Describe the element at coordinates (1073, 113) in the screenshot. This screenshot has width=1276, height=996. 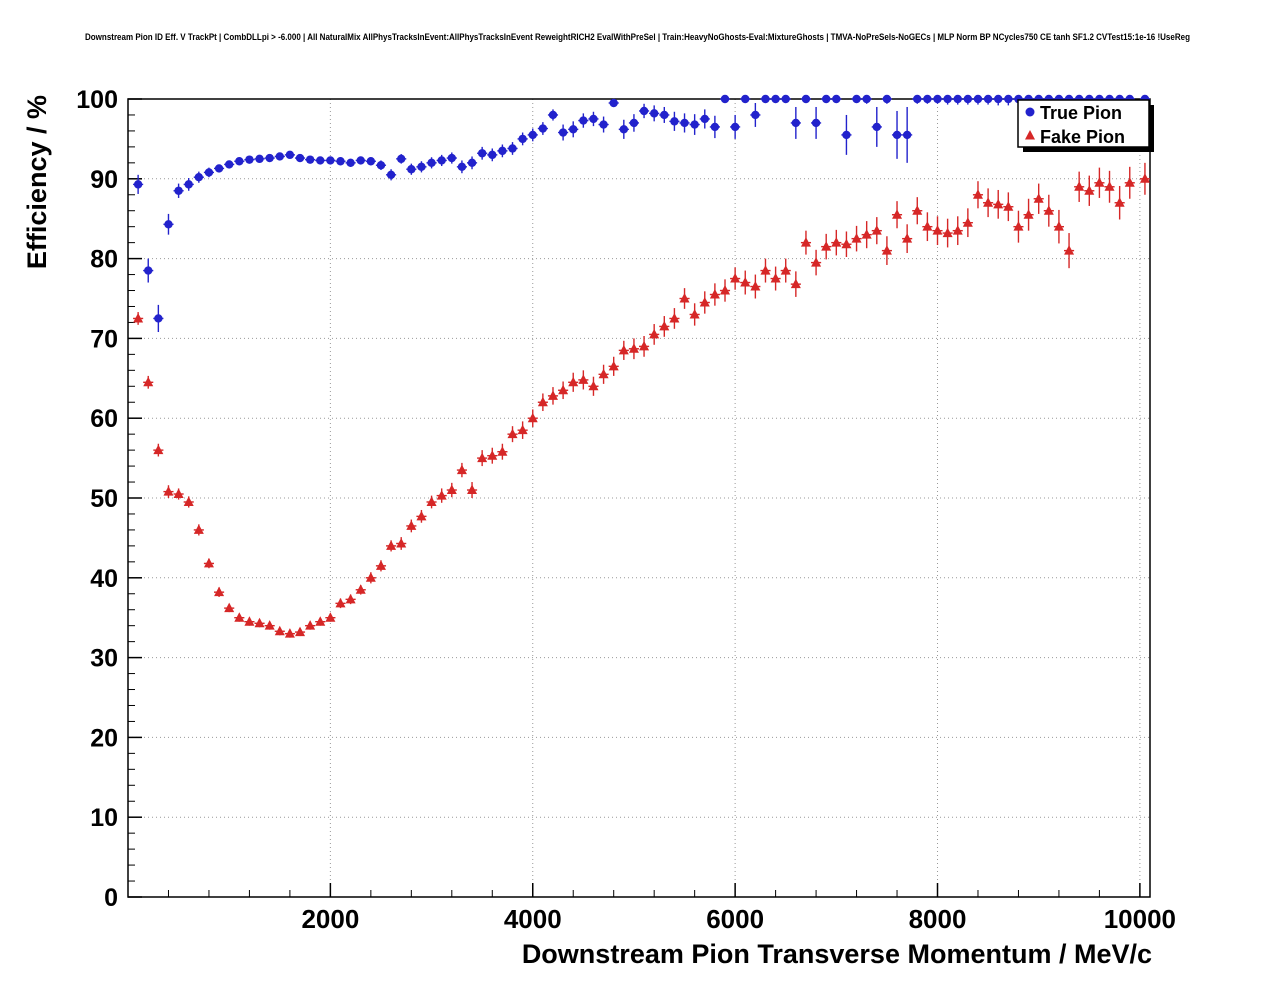
I see `legend-entry-true-pion: True Pion` at that location.